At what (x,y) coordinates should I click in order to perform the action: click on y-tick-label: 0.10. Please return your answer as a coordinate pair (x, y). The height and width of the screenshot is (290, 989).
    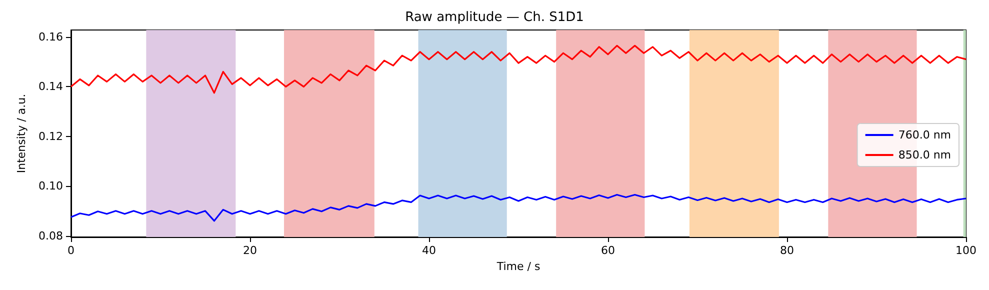
    Looking at the image, I should click on (50, 186).